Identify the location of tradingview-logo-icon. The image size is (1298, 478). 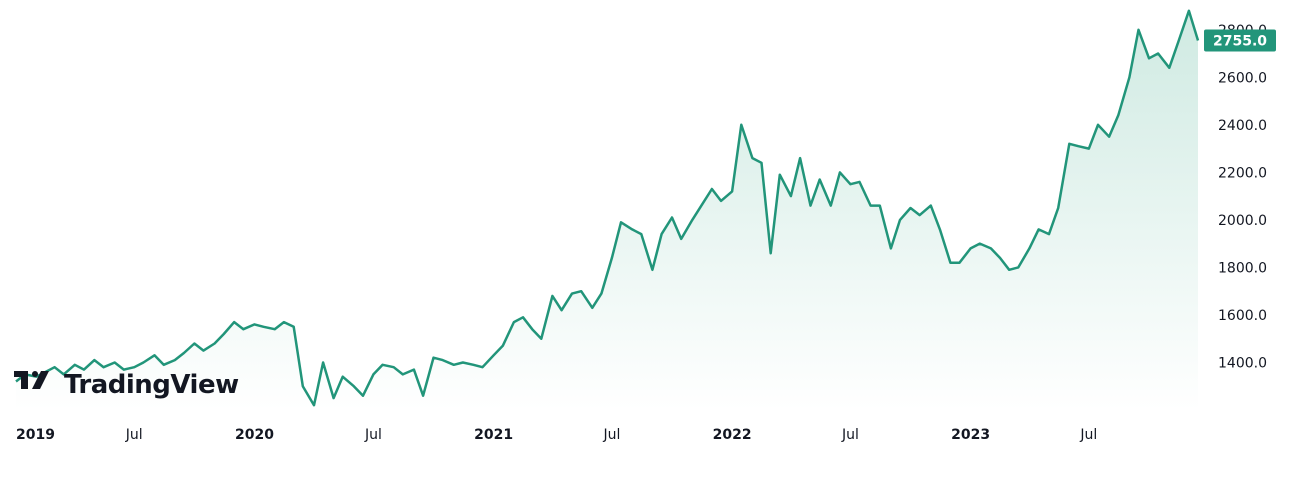
(31, 380).